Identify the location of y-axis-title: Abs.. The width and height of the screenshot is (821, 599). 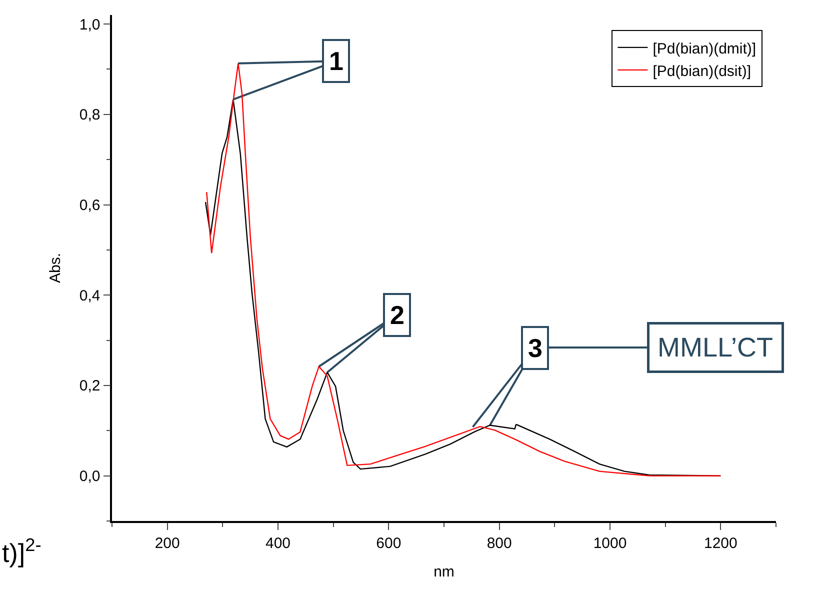
(55, 268).